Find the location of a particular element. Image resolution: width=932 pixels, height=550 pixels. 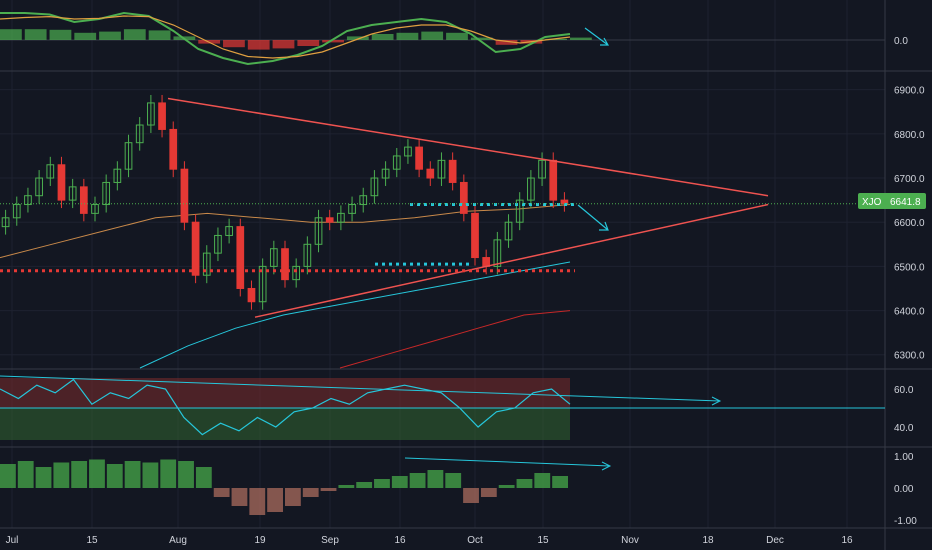

lower-trendline is located at coordinates (511, 260).